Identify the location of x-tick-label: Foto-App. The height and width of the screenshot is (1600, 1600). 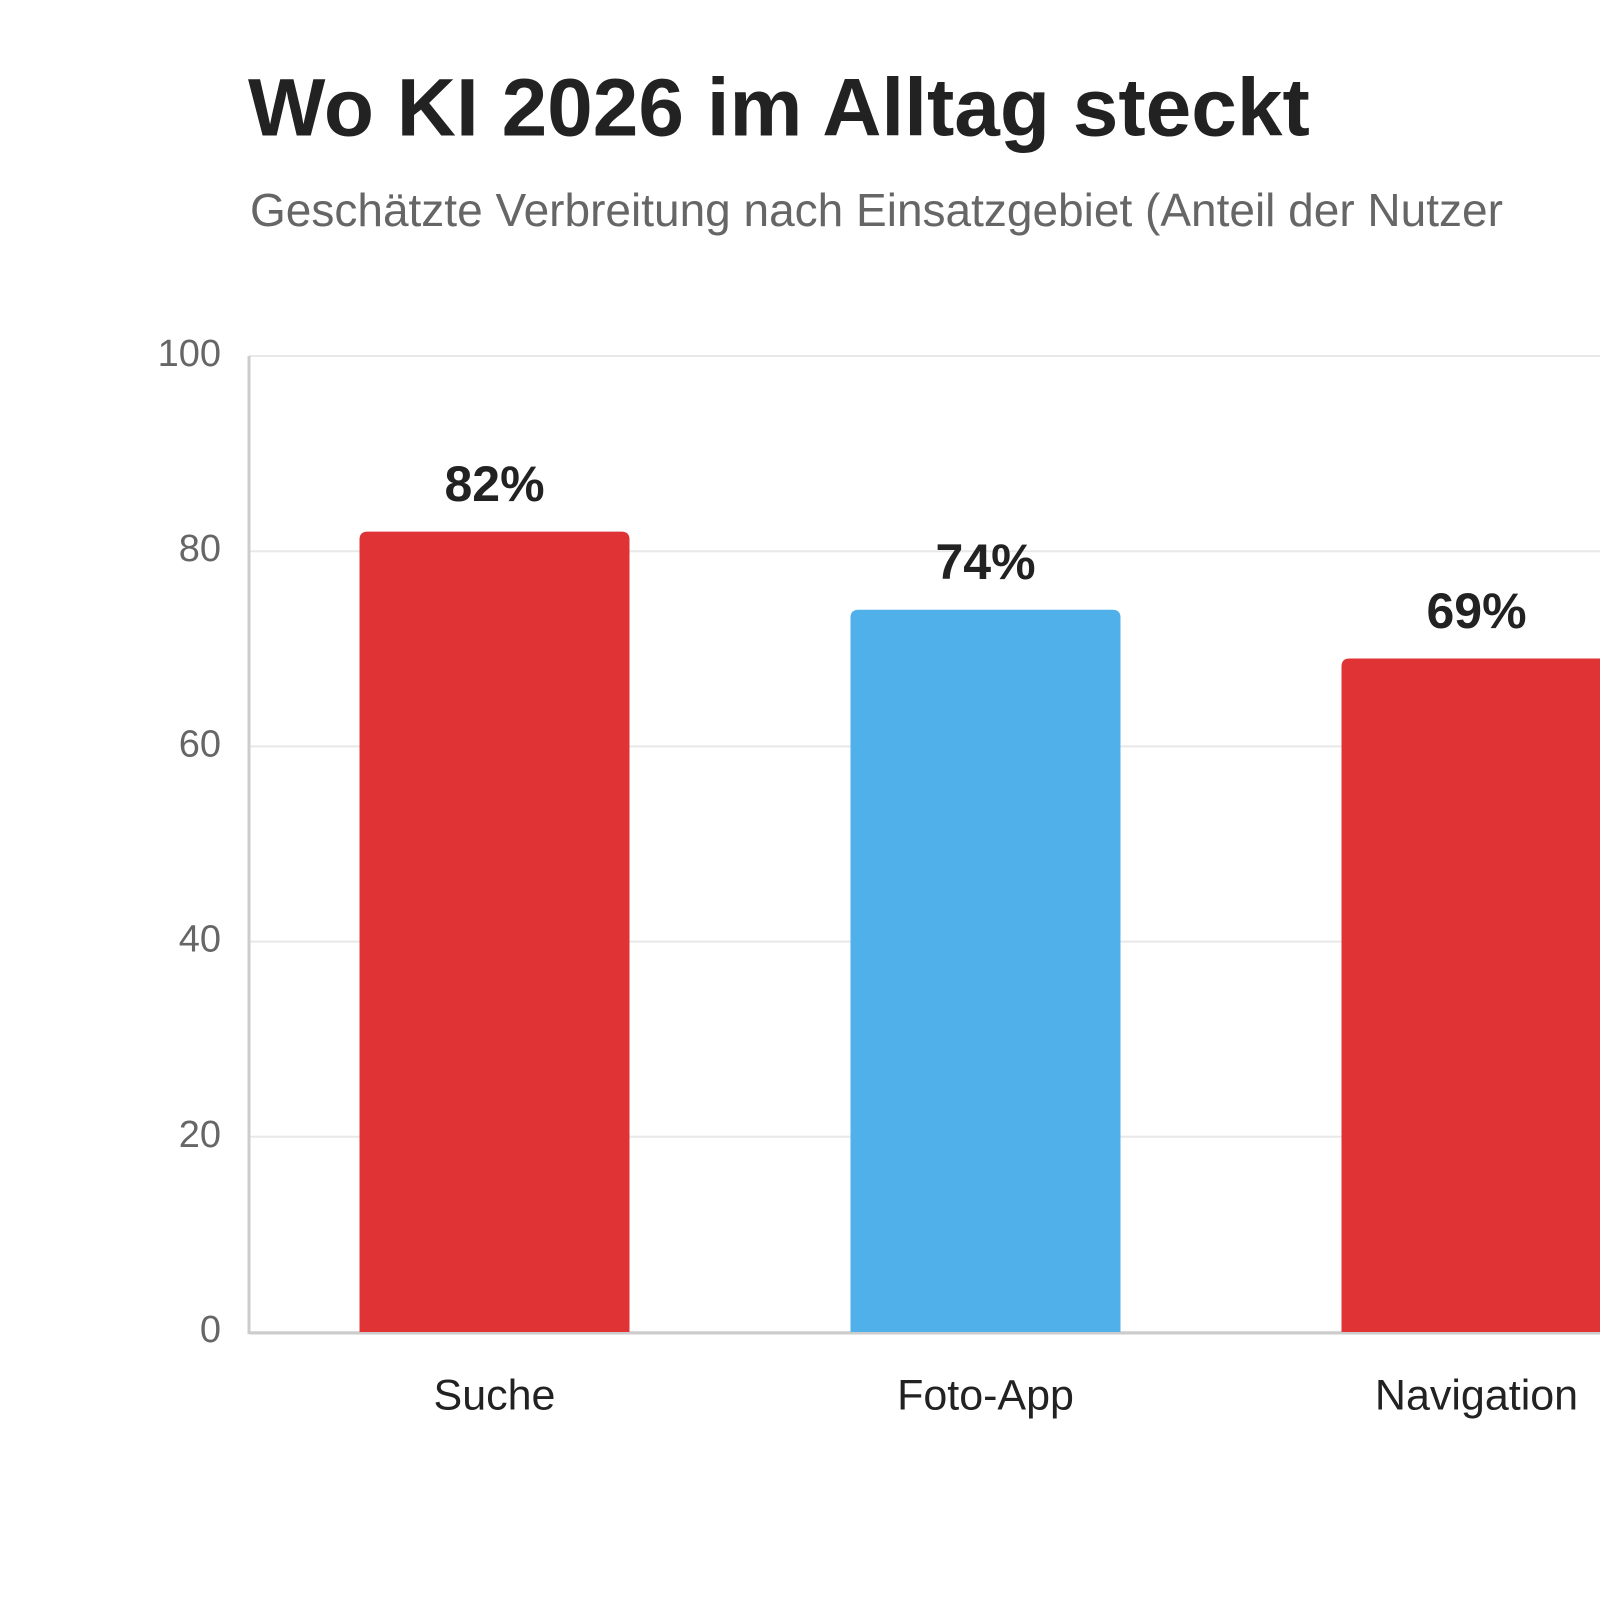
(985, 1395).